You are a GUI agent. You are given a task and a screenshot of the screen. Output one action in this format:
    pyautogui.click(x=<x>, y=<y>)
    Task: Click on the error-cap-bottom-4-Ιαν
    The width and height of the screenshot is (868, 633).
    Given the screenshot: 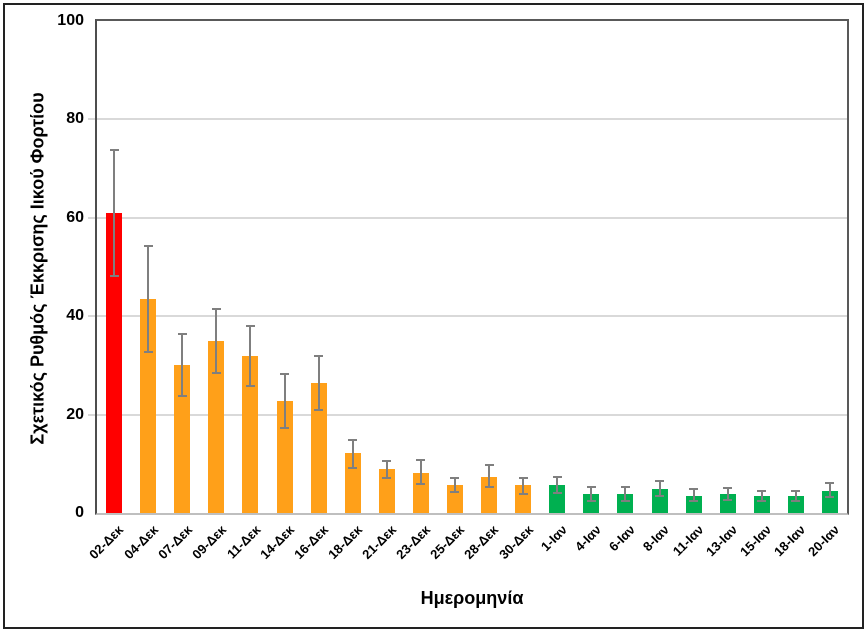 What is the action you would take?
    pyautogui.click(x=591, y=501)
    